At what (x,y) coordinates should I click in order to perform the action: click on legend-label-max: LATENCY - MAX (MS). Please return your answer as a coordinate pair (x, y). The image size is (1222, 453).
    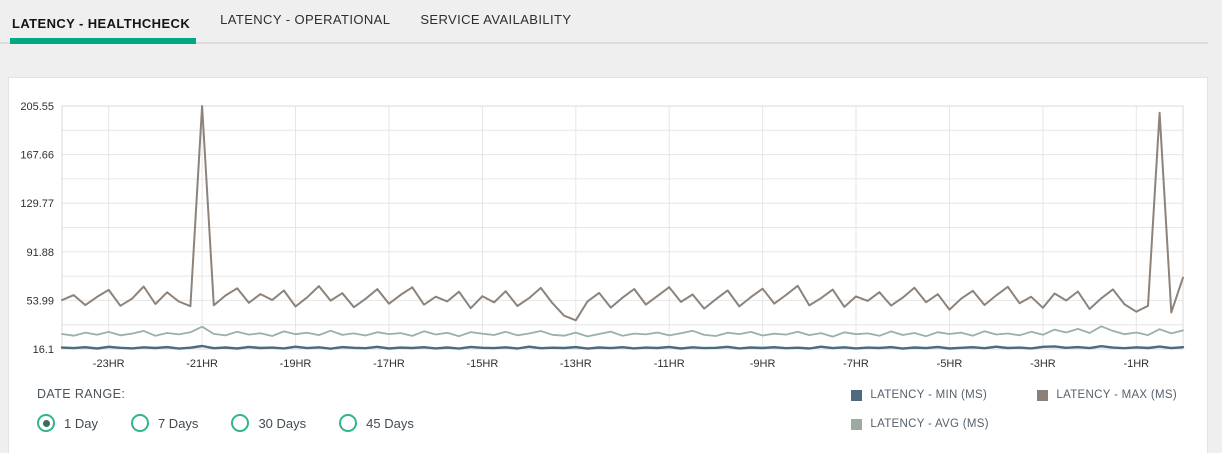
    Looking at the image, I should click on (1116, 395).